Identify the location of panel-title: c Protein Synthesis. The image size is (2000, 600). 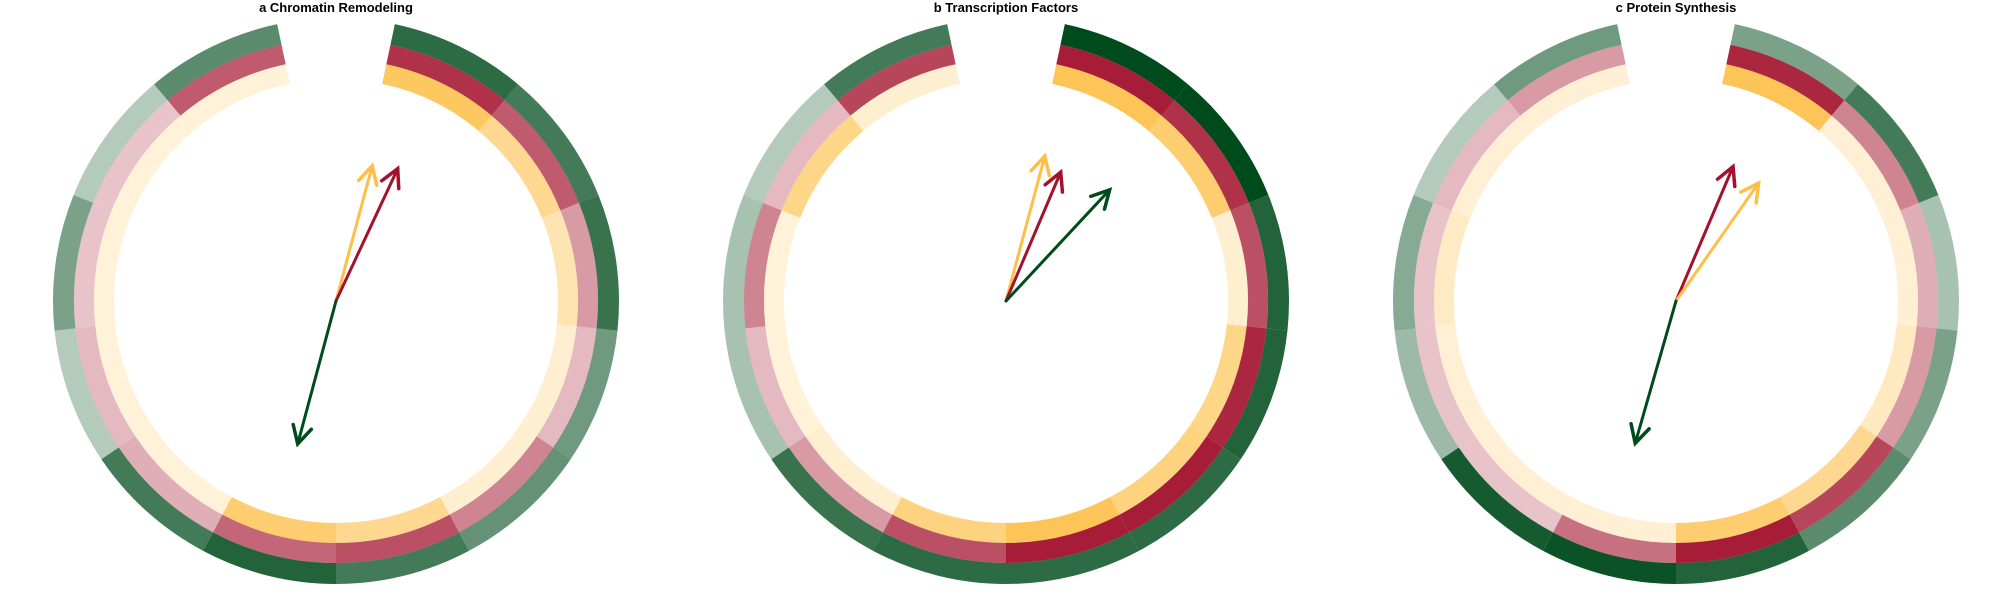
(1676, 7).